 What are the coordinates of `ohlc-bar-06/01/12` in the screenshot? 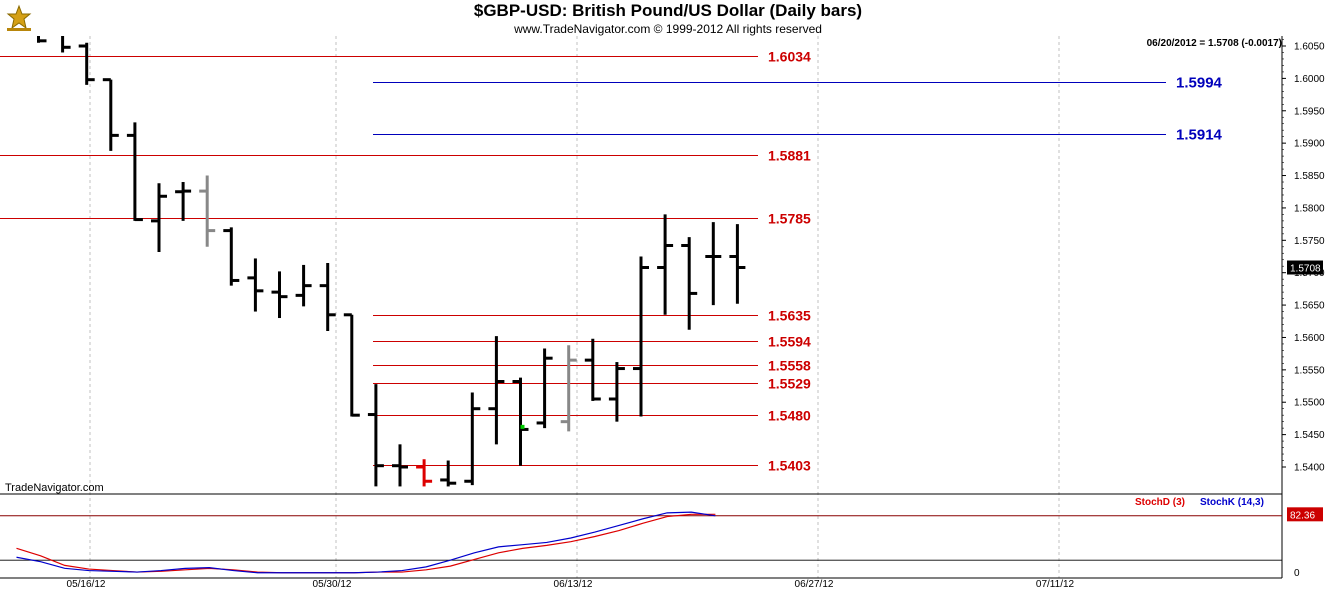 It's located at (424, 473).